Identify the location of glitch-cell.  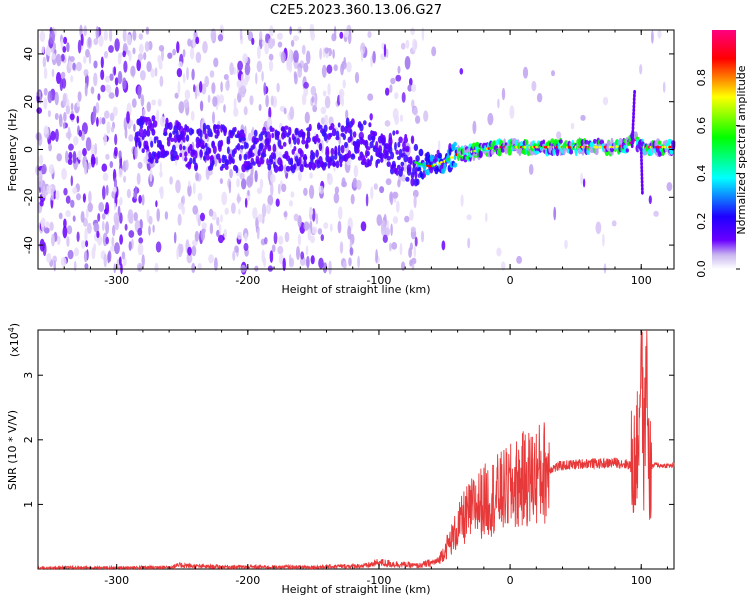
(642, 171).